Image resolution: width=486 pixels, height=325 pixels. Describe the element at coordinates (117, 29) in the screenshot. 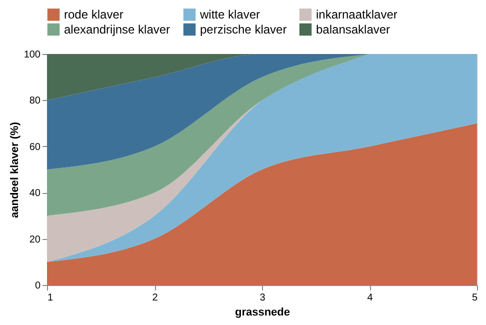

I see `legend-label: alexandrijnse klaver` at that location.